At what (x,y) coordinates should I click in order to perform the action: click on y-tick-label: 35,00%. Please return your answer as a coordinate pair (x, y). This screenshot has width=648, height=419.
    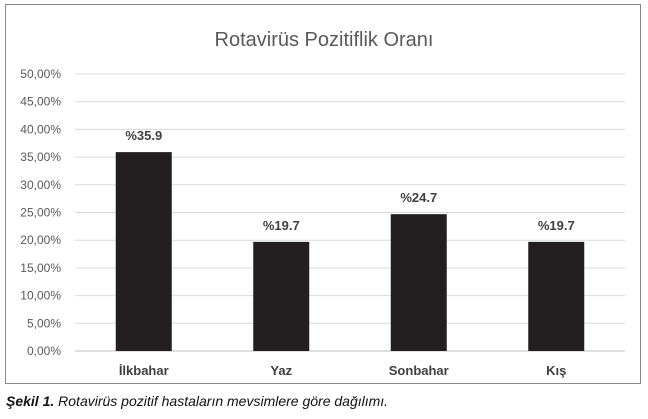
    Looking at the image, I should click on (40, 157).